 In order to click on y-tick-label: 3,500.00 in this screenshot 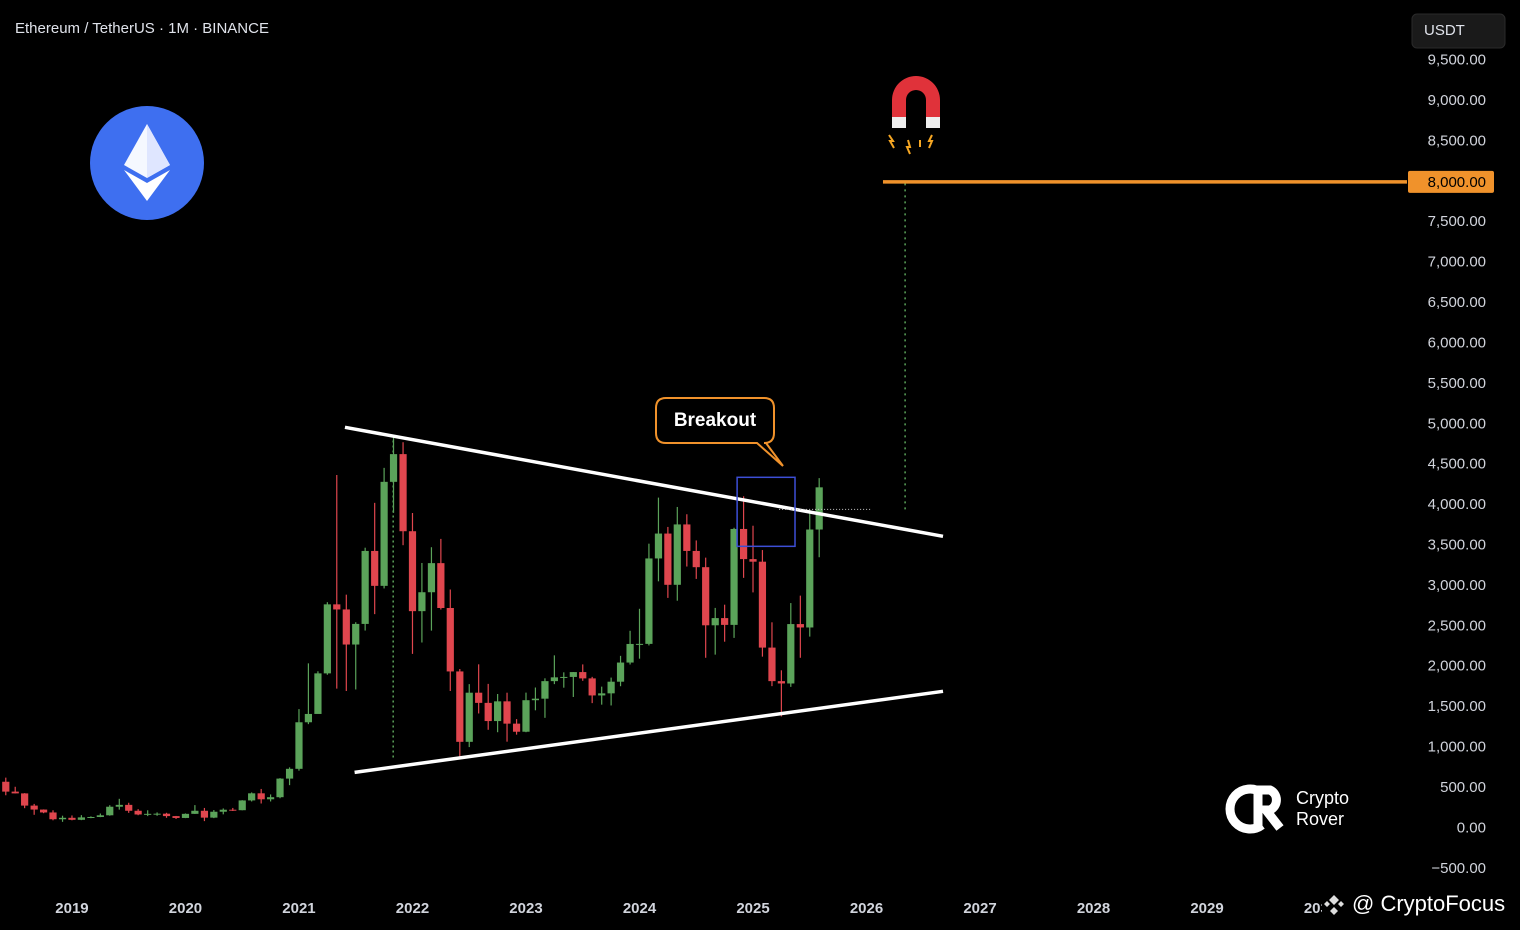, I will do `click(1457, 544)`.